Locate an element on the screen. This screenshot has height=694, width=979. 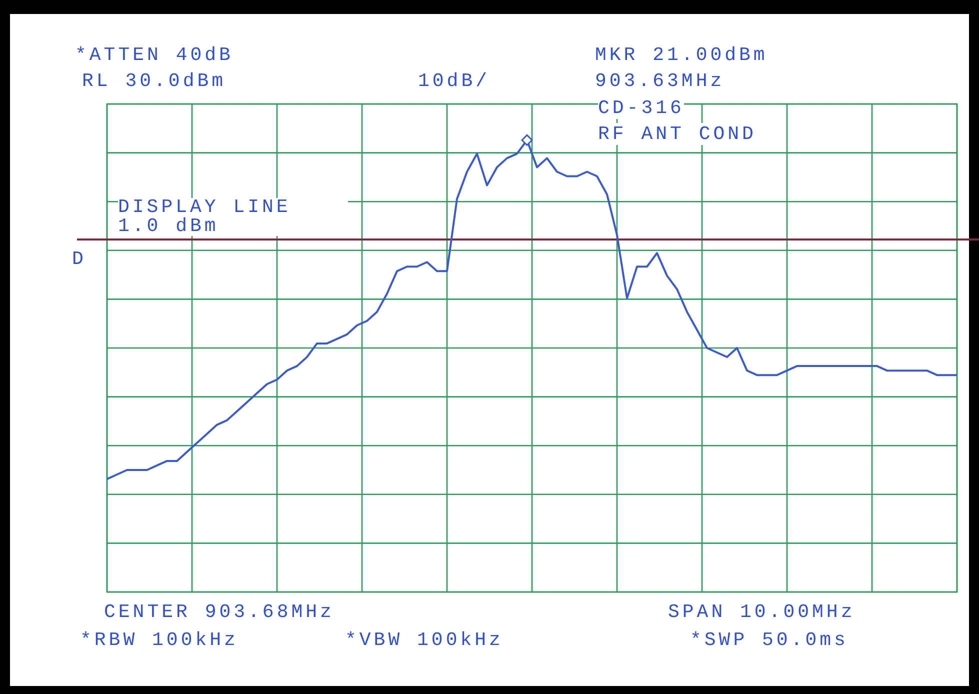
text: *SWP 50.0ms is located at coordinates (769, 640).